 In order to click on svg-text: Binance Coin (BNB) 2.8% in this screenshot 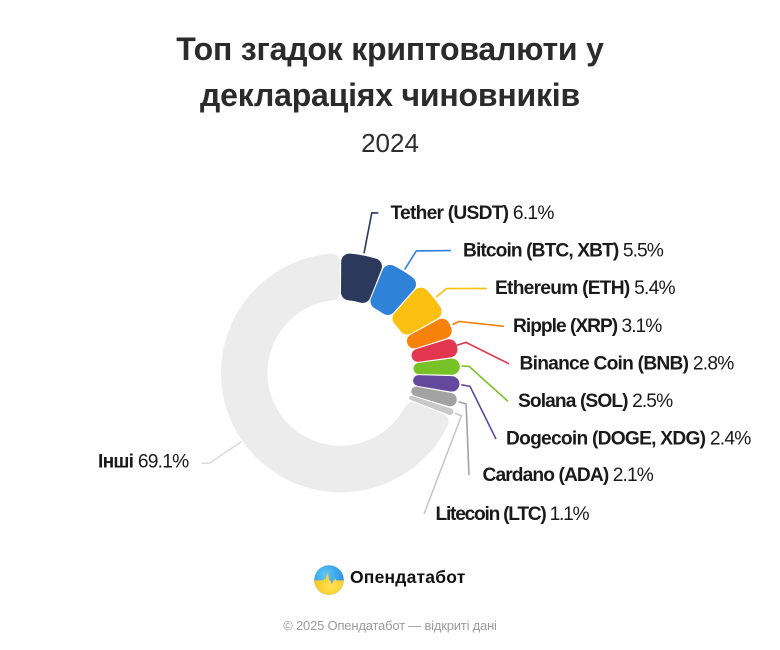, I will do `click(627, 364)`.